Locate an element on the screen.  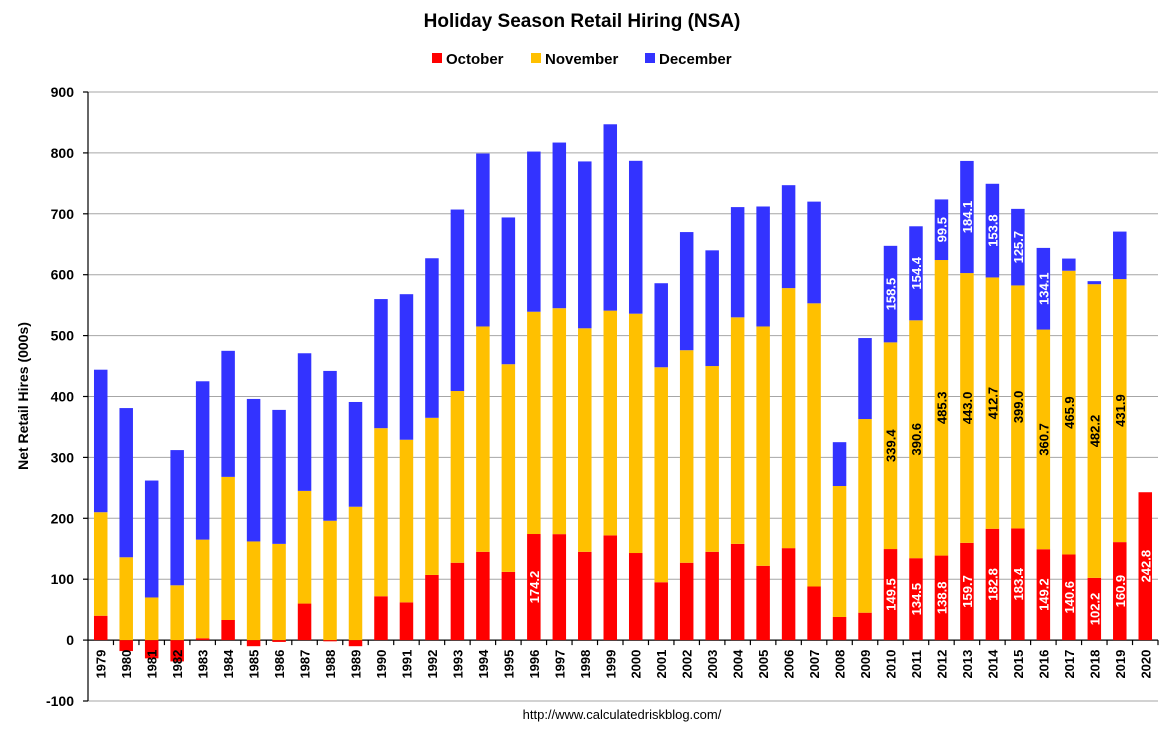
data-label-november-2015: 399.0 is located at coordinates (1018, 407).